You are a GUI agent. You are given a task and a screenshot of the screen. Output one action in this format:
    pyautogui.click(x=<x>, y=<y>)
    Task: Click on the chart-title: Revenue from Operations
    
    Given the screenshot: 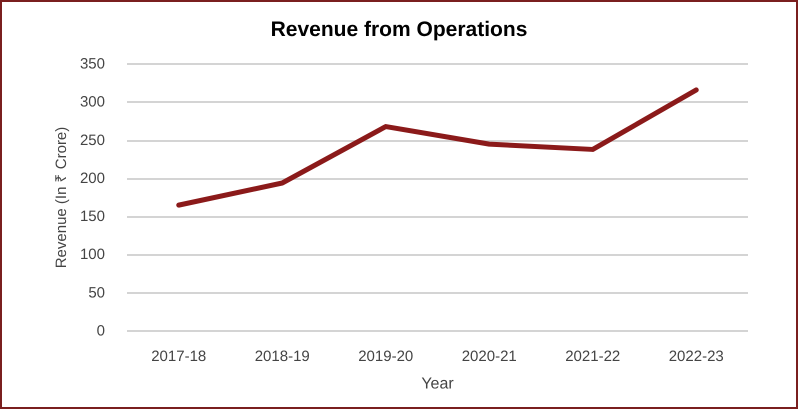 What is the action you would take?
    pyautogui.click(x=399, y=29)
    